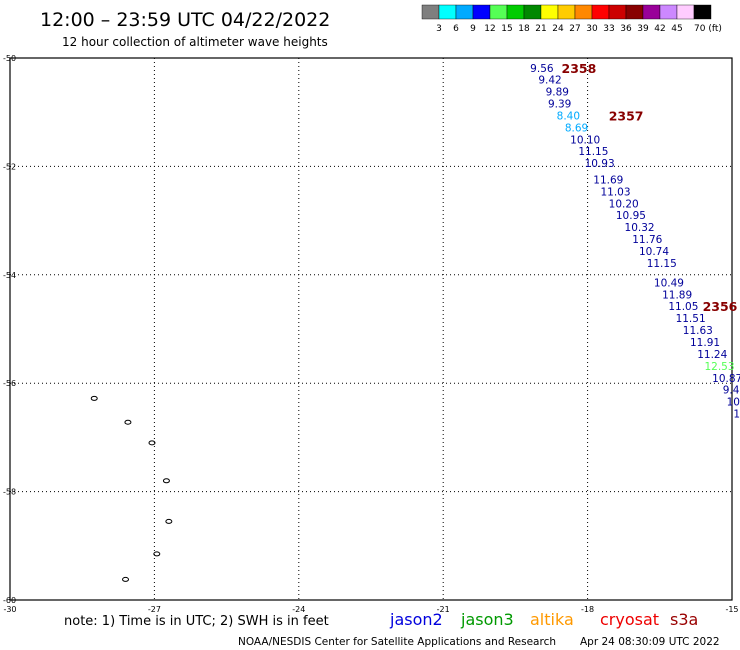 The image size is (740, 650). I want to click on swh-value: 11.51, so click(691, 319).